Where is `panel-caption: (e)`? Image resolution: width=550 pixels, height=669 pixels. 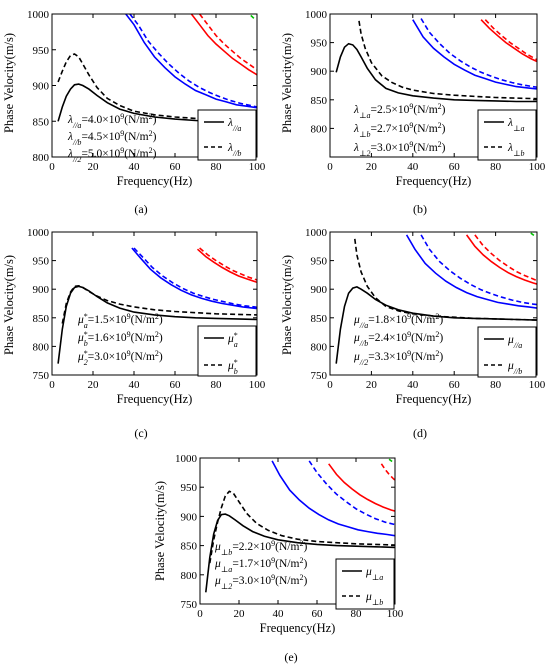 panel-caption: (e) is located at coordinates (290, 657).